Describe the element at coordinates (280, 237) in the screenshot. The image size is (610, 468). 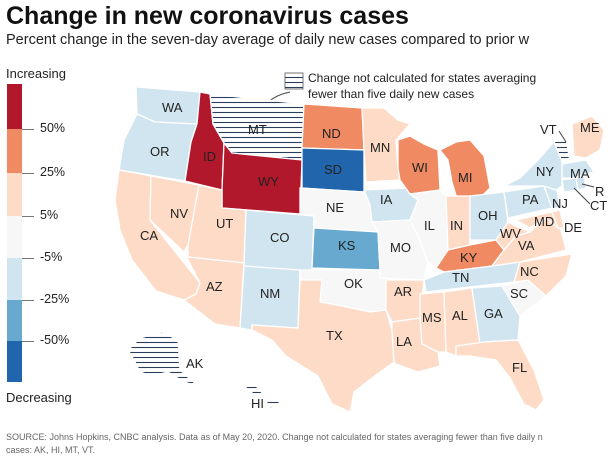
I see `state-label-co: CO` at that location.